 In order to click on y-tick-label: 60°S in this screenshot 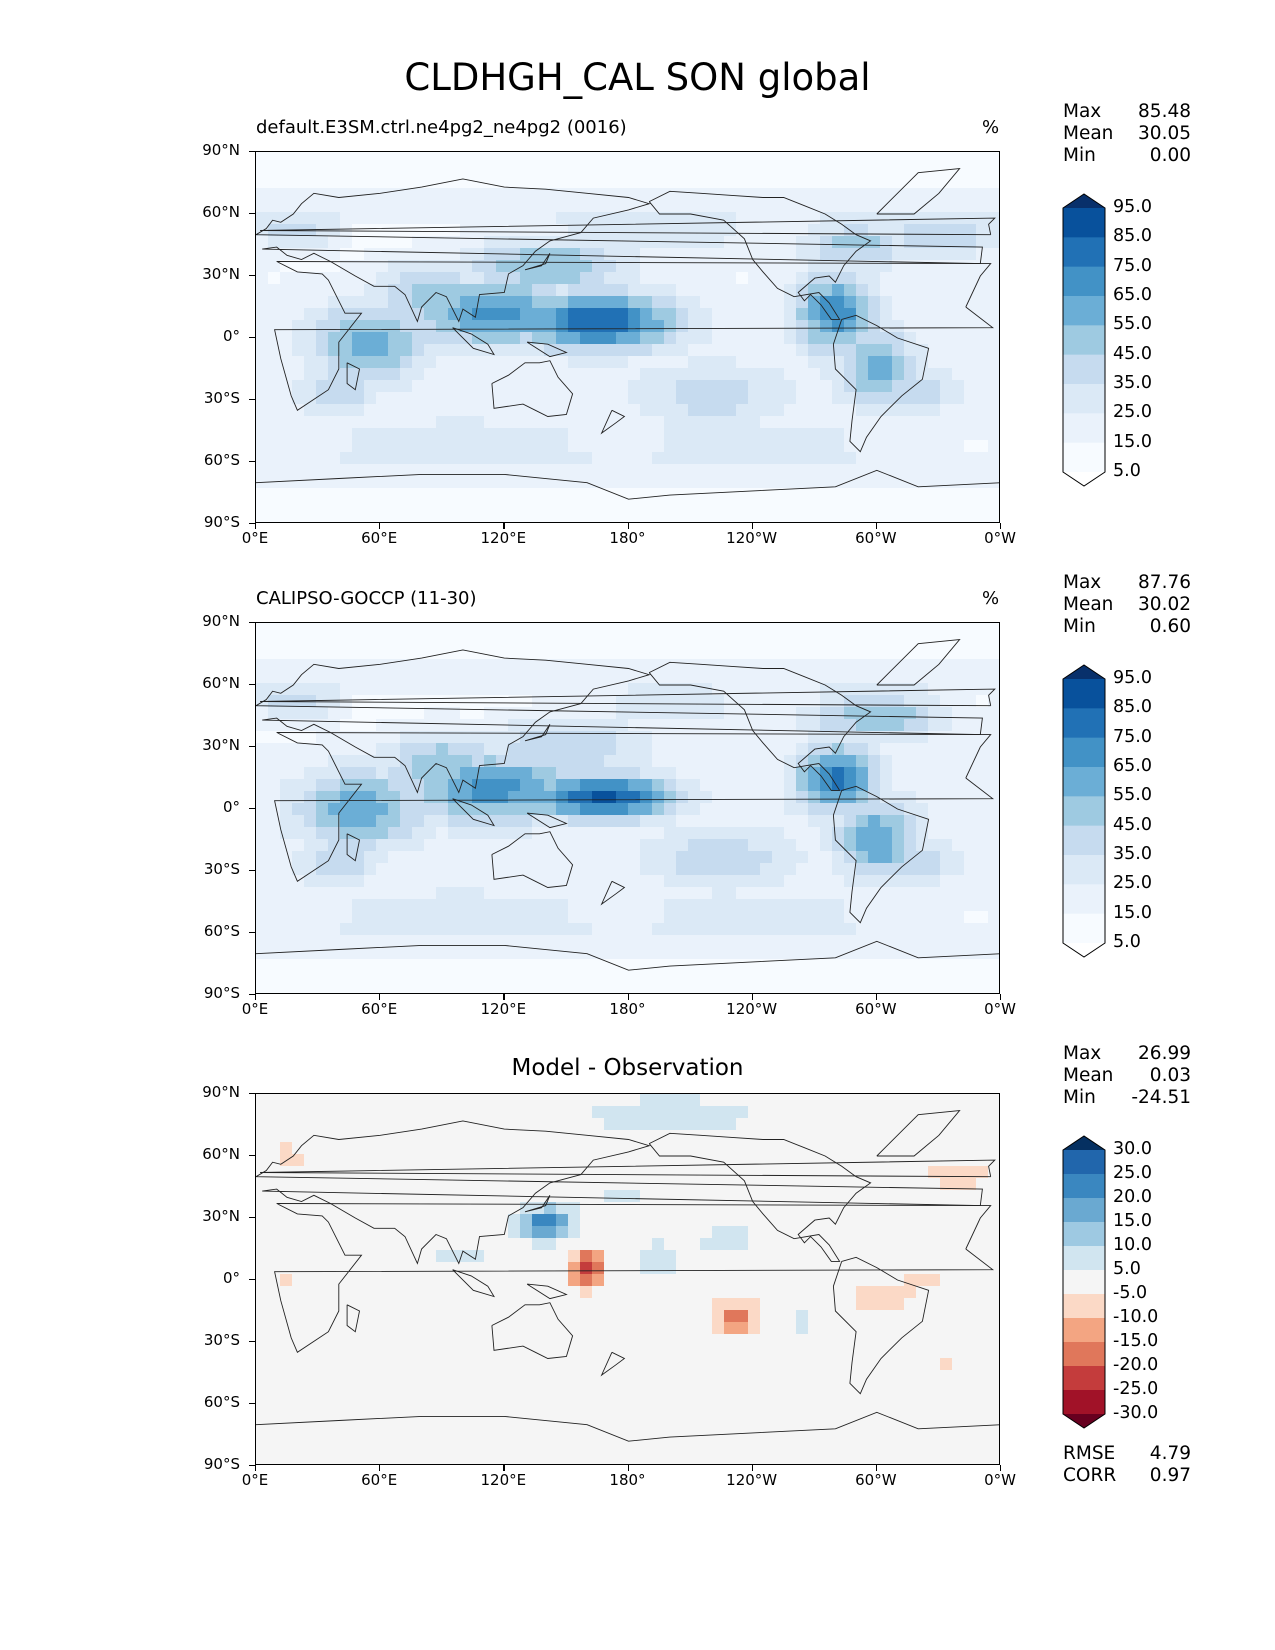, I will do `click(221, 460)`.